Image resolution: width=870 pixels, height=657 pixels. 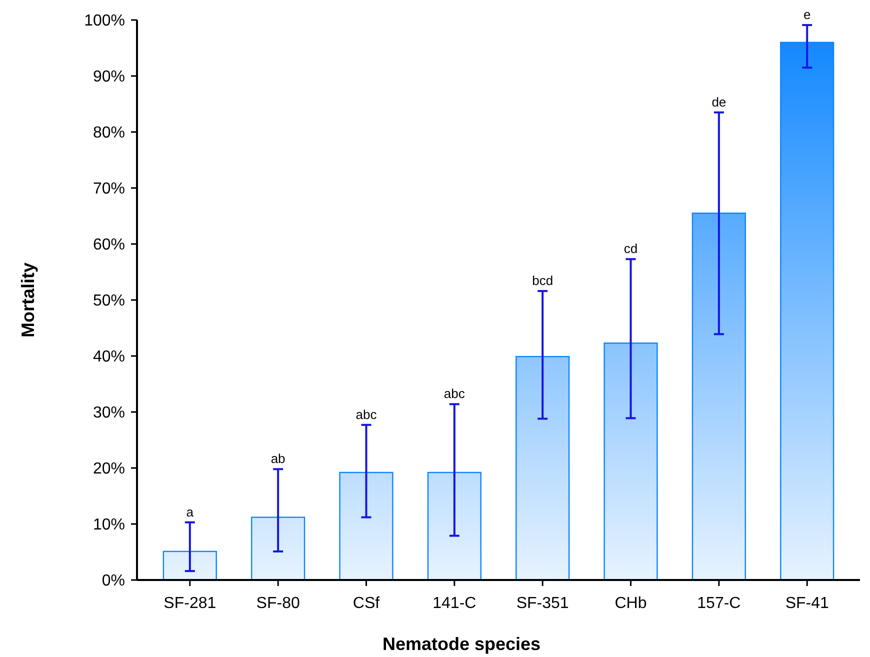 What do you see at coordinates (278, 458) in the screenshot?
I see `annotation: ab` at bounding box center [278, 458].